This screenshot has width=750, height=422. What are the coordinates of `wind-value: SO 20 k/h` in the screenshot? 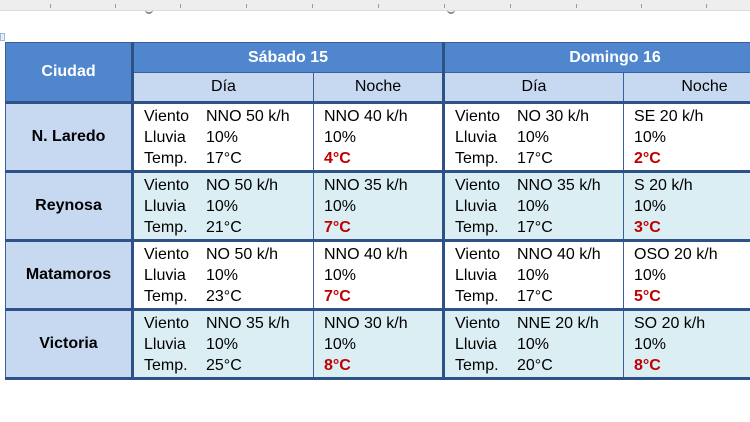 It's located at (670, 323).